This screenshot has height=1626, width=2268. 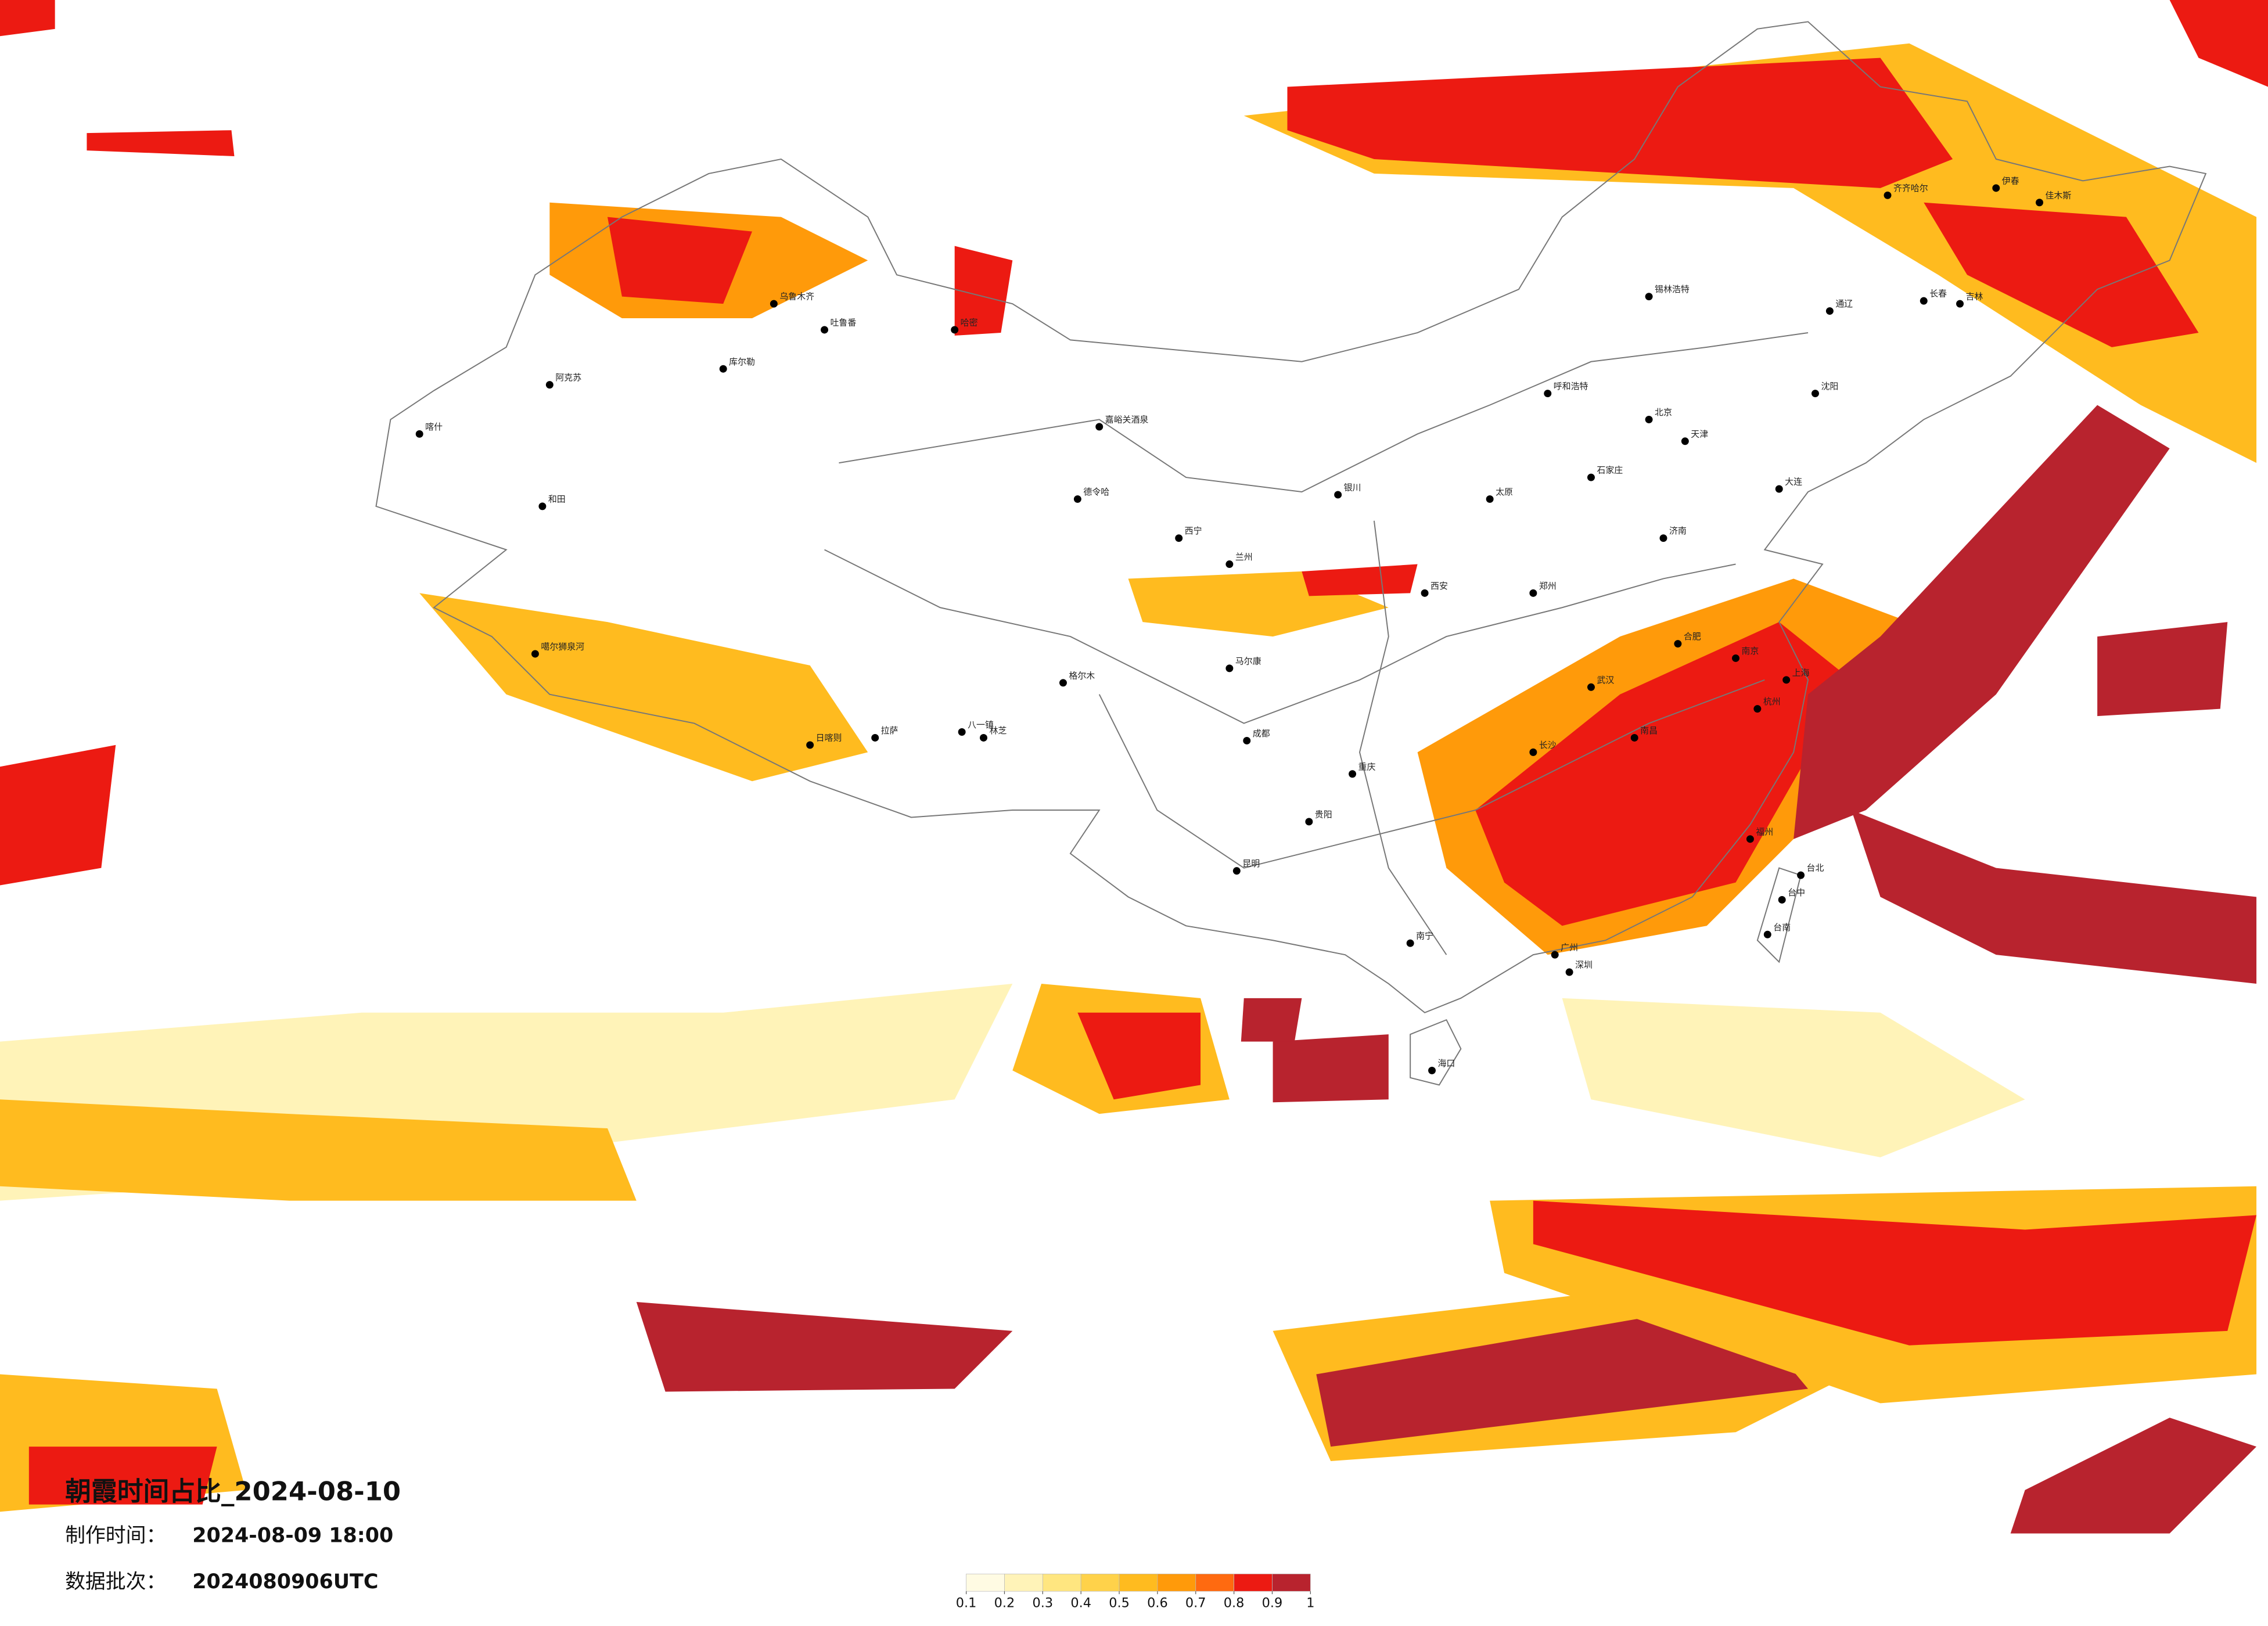 I want to click on city-label: 南京, so click(x=1750, y=651).